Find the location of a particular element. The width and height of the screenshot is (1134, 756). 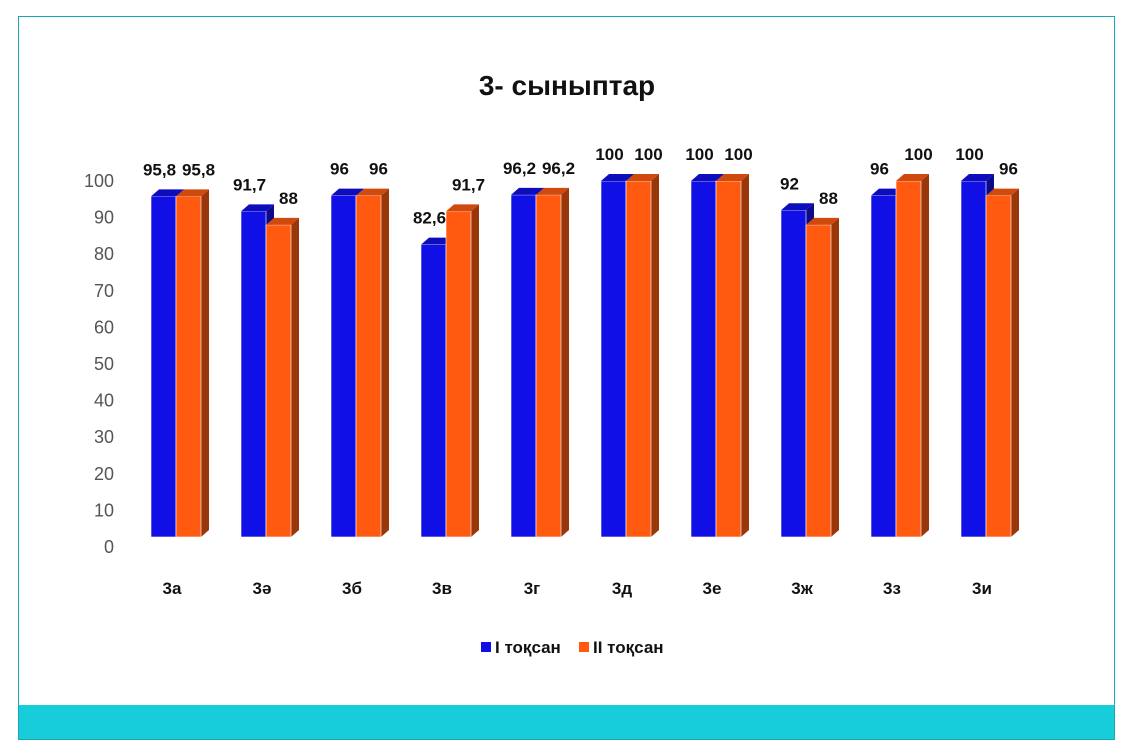

x-tick-label: 3и is located at coordinates (982, 588).